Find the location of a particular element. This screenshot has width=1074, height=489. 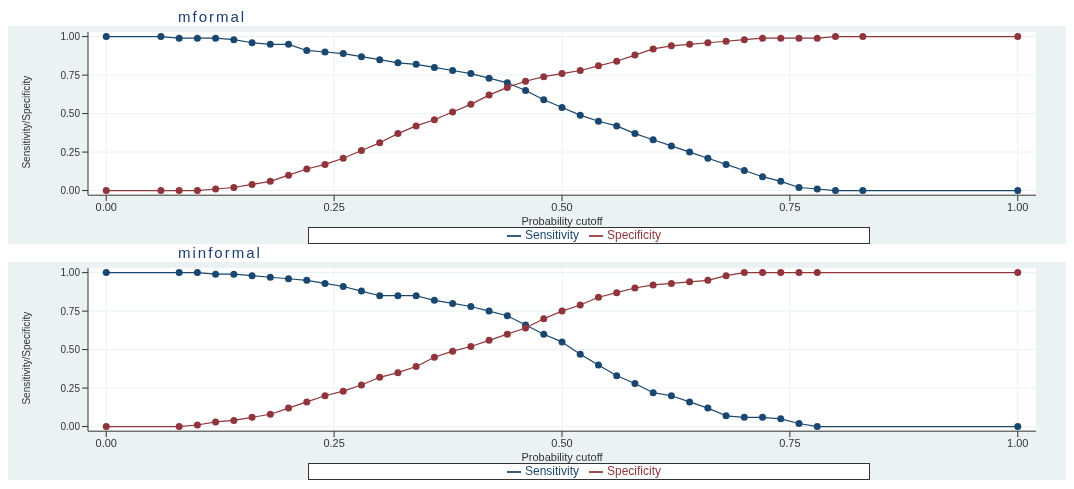

chart-title: minformal is located at coordinates (537, 253).